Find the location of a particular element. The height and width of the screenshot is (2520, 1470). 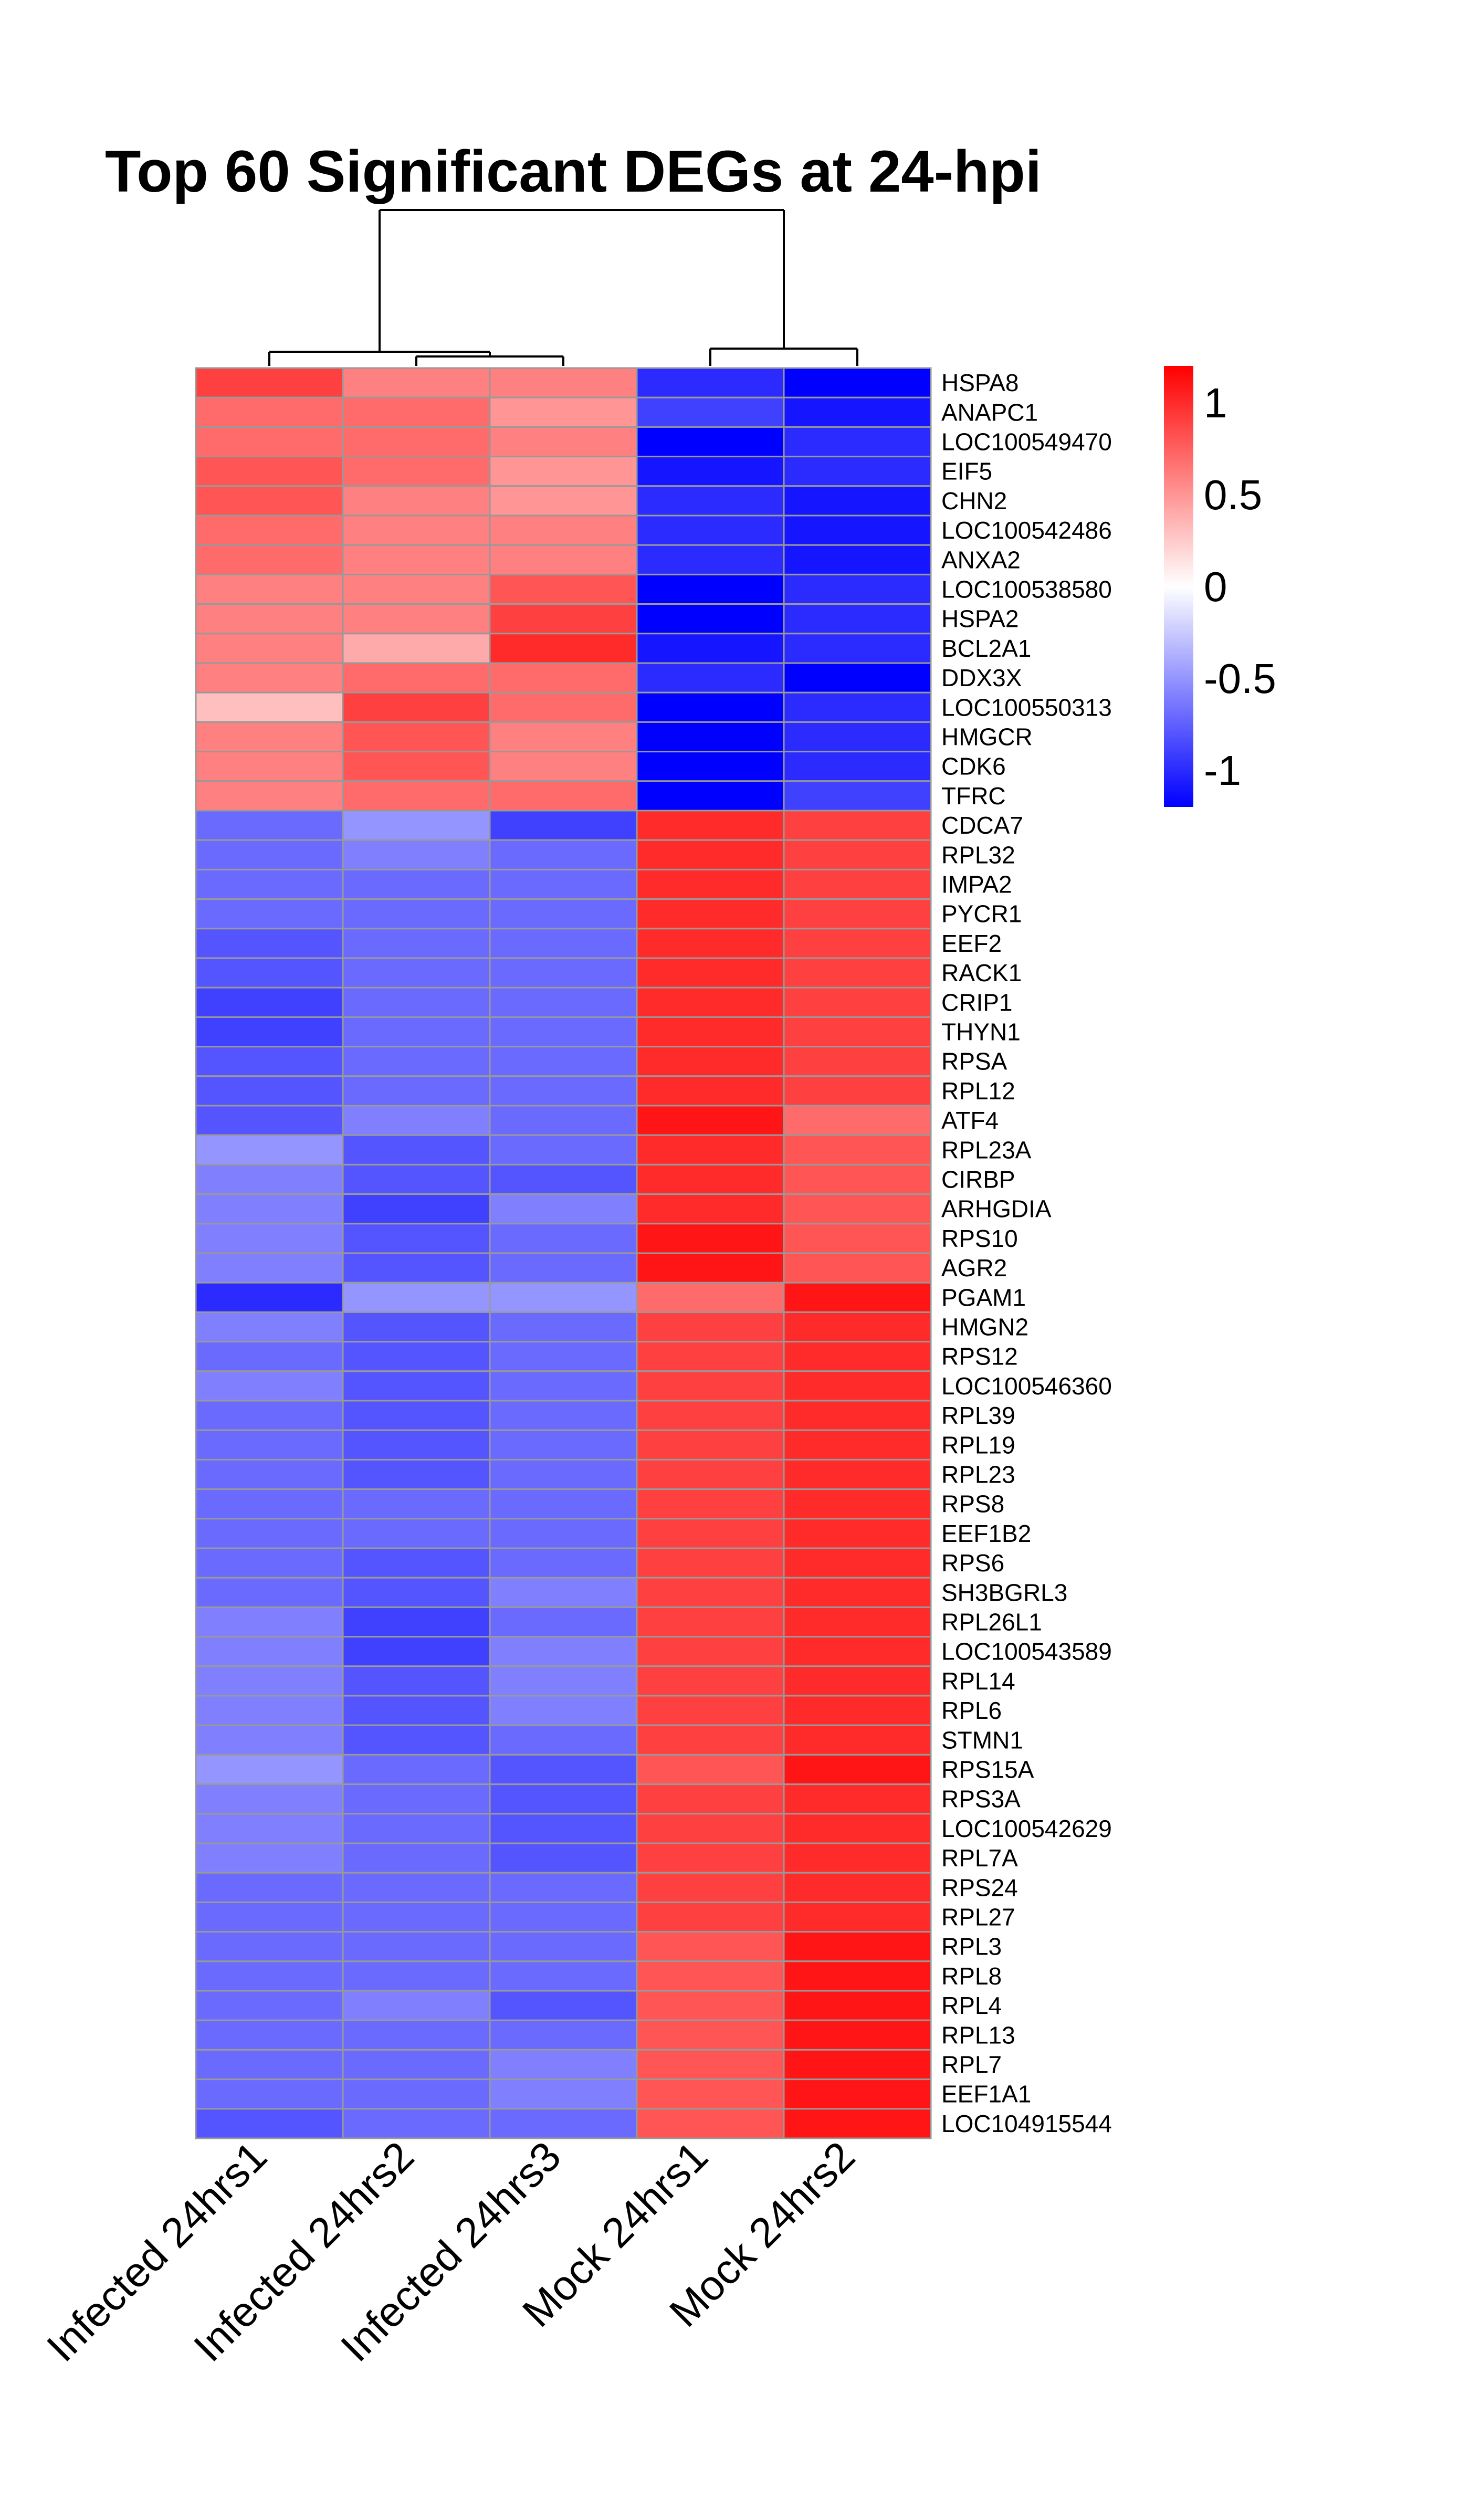

legend-tick-label: 0.5 is located at coordinates (1233, 494).